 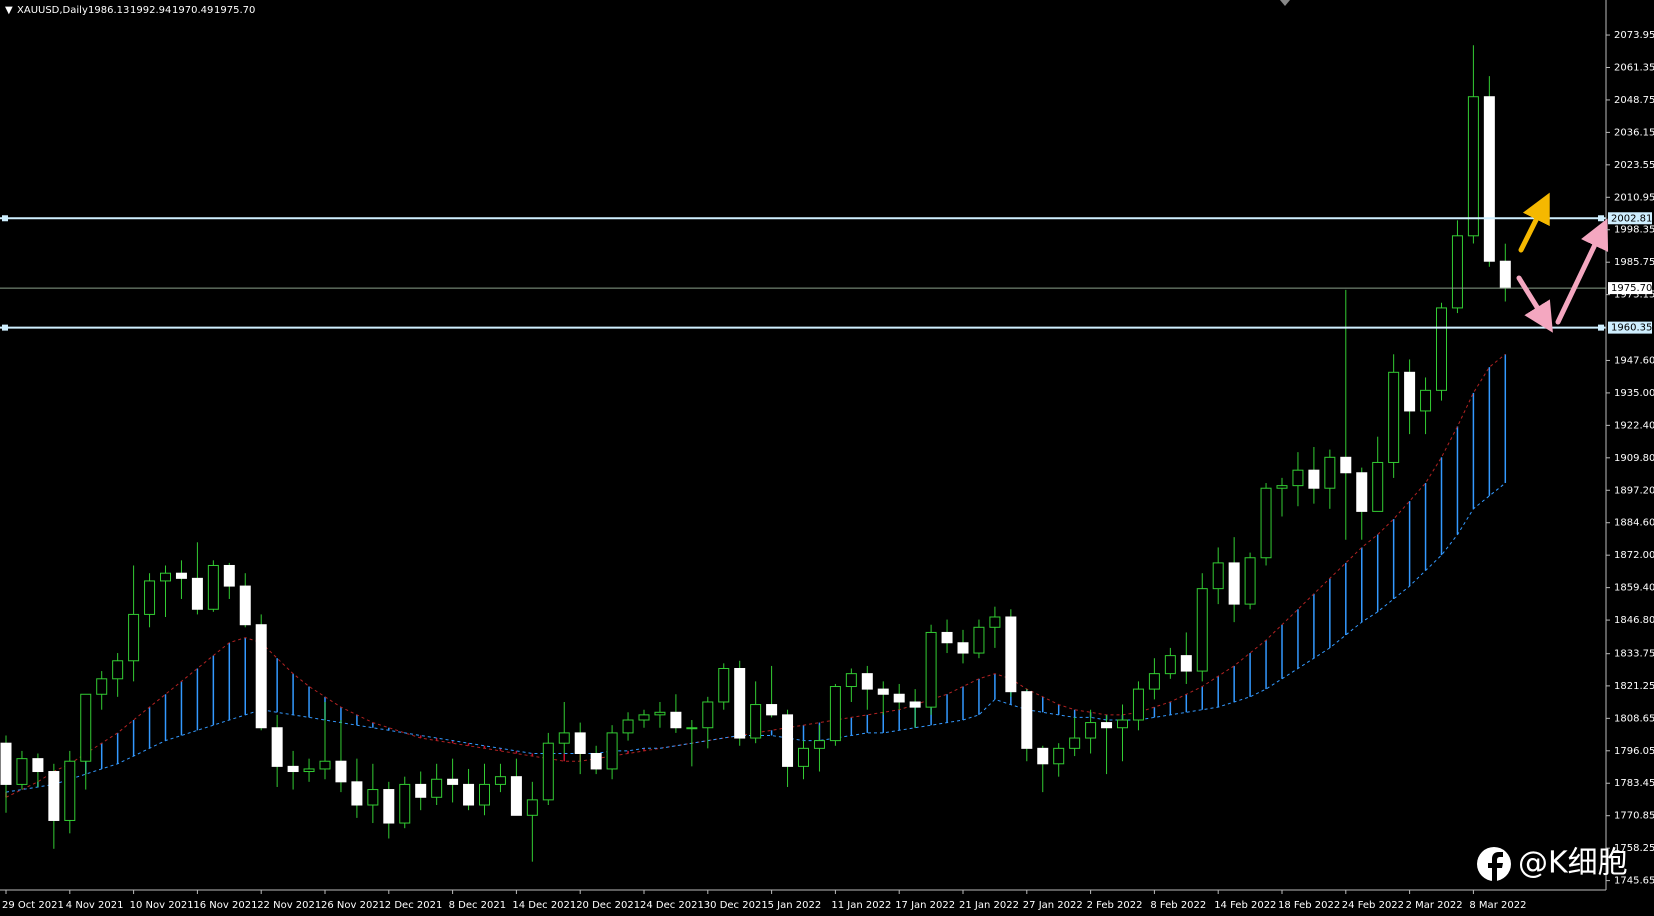 I want to click on y-tick-label: 1808.65, so click(x=1634, y=718).